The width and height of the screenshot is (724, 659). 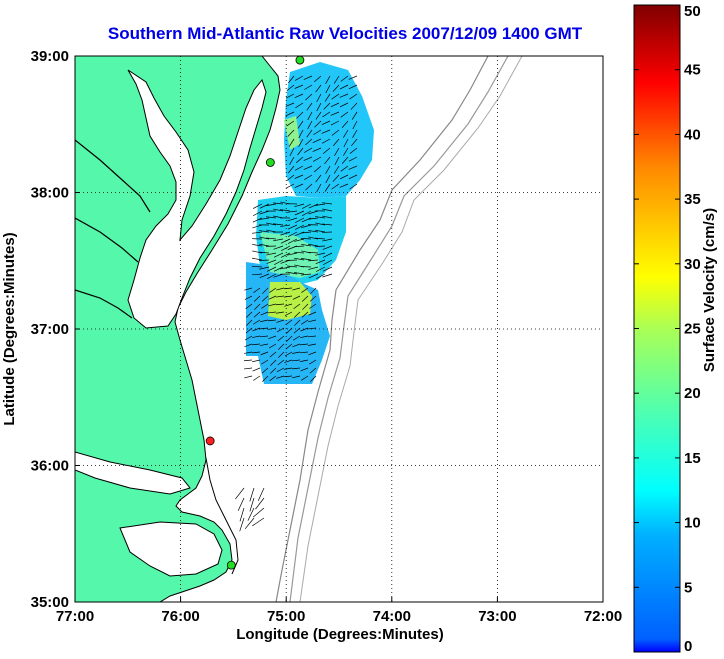 I want to click on colorbar-tick-label: 15, so click(x=692, y=458).